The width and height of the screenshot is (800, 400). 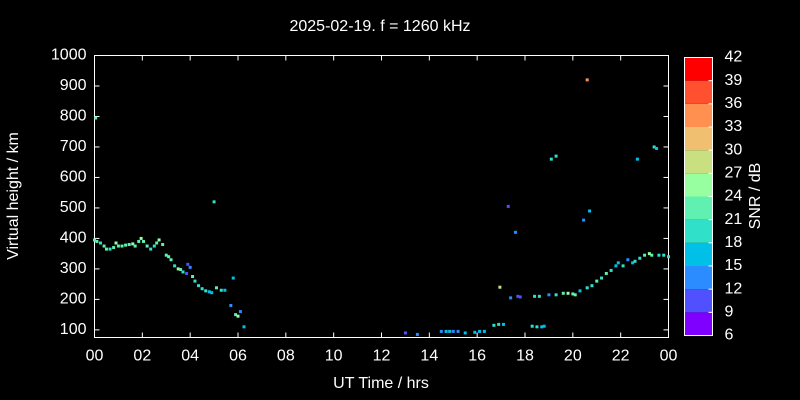 What do you see at coordinates (73, 238) in the screenshot?
I see `y-tick-label: 400` at bounding box center [73, 238].